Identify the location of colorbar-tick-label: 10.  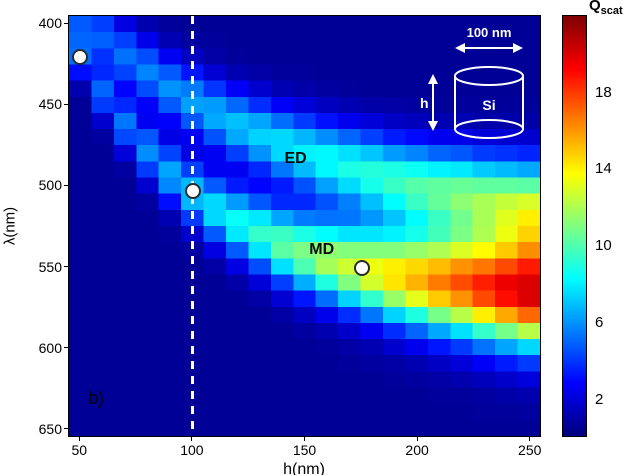
(603, 246).